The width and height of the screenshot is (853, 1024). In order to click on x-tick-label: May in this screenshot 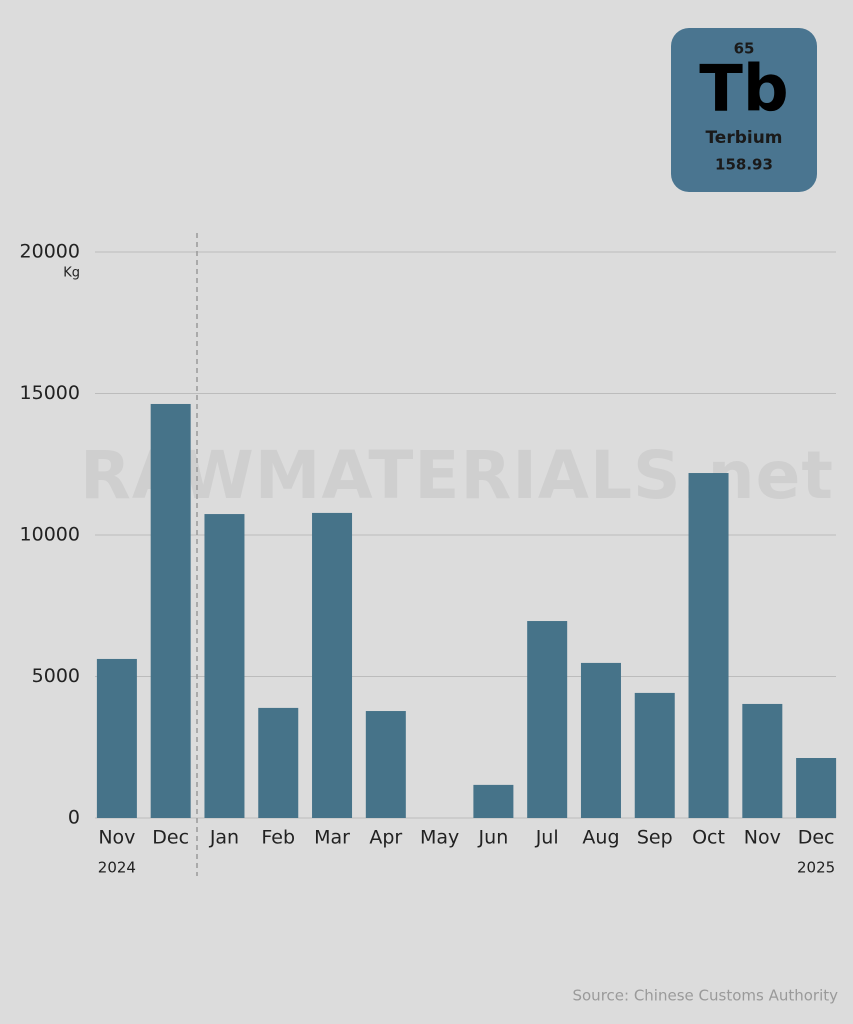, I will do `click(439, 838)`.